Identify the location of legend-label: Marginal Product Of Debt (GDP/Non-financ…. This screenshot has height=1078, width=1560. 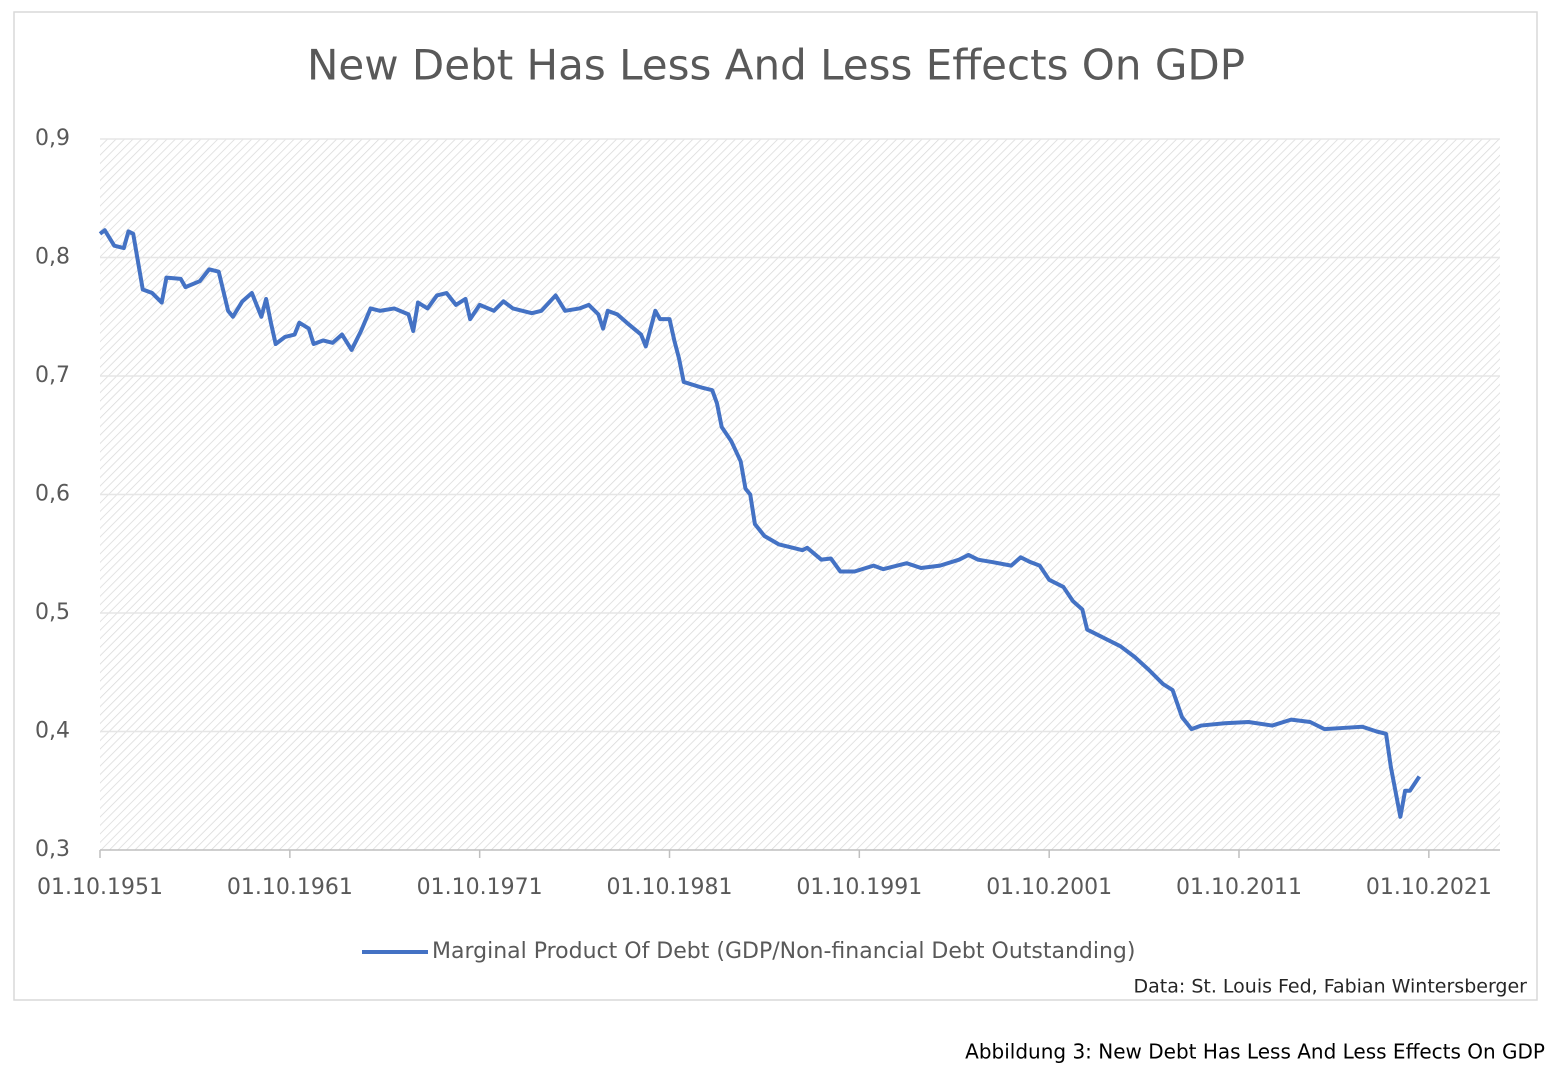
(783, 951).